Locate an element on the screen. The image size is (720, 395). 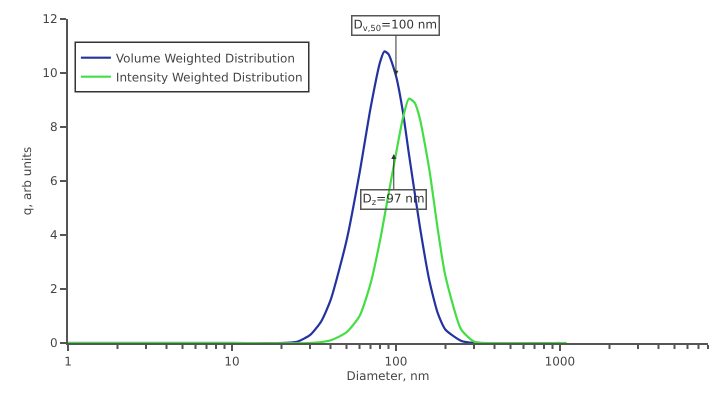
y-tick-label: 12 is located at coordinates (50, 19).